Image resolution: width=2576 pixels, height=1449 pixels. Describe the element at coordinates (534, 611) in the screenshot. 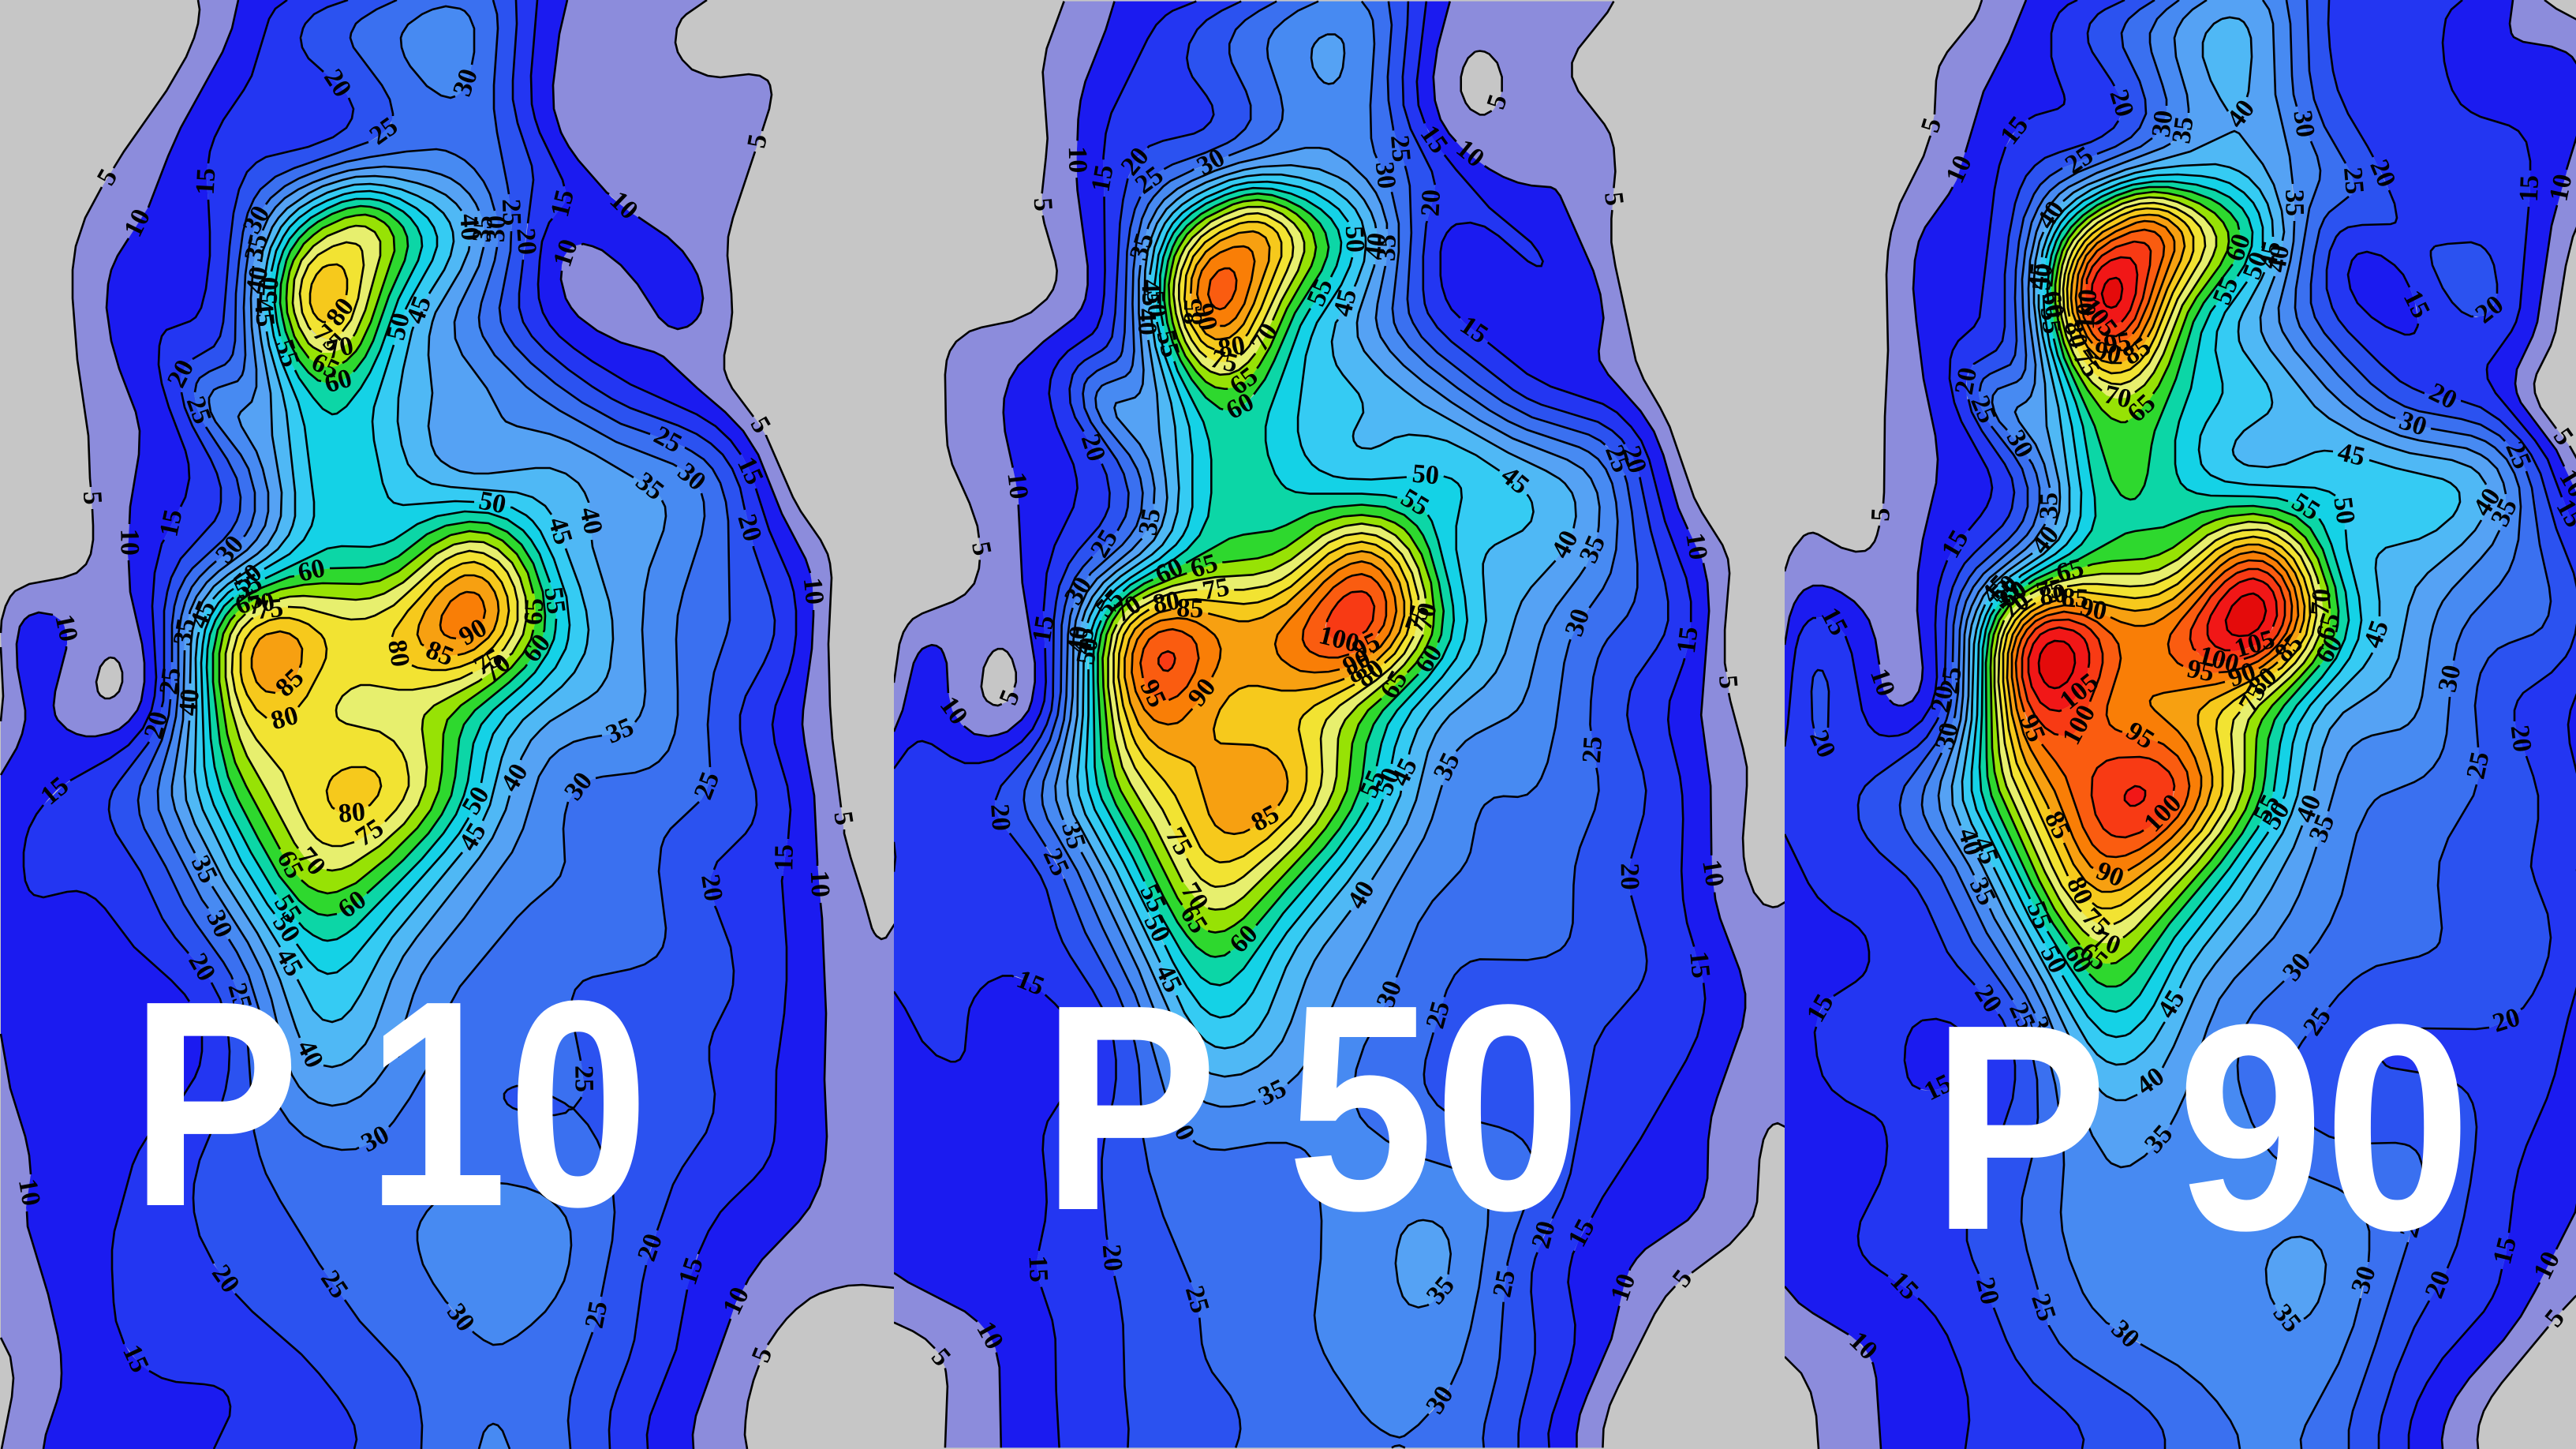

I see `svg-text: 65` at that location.